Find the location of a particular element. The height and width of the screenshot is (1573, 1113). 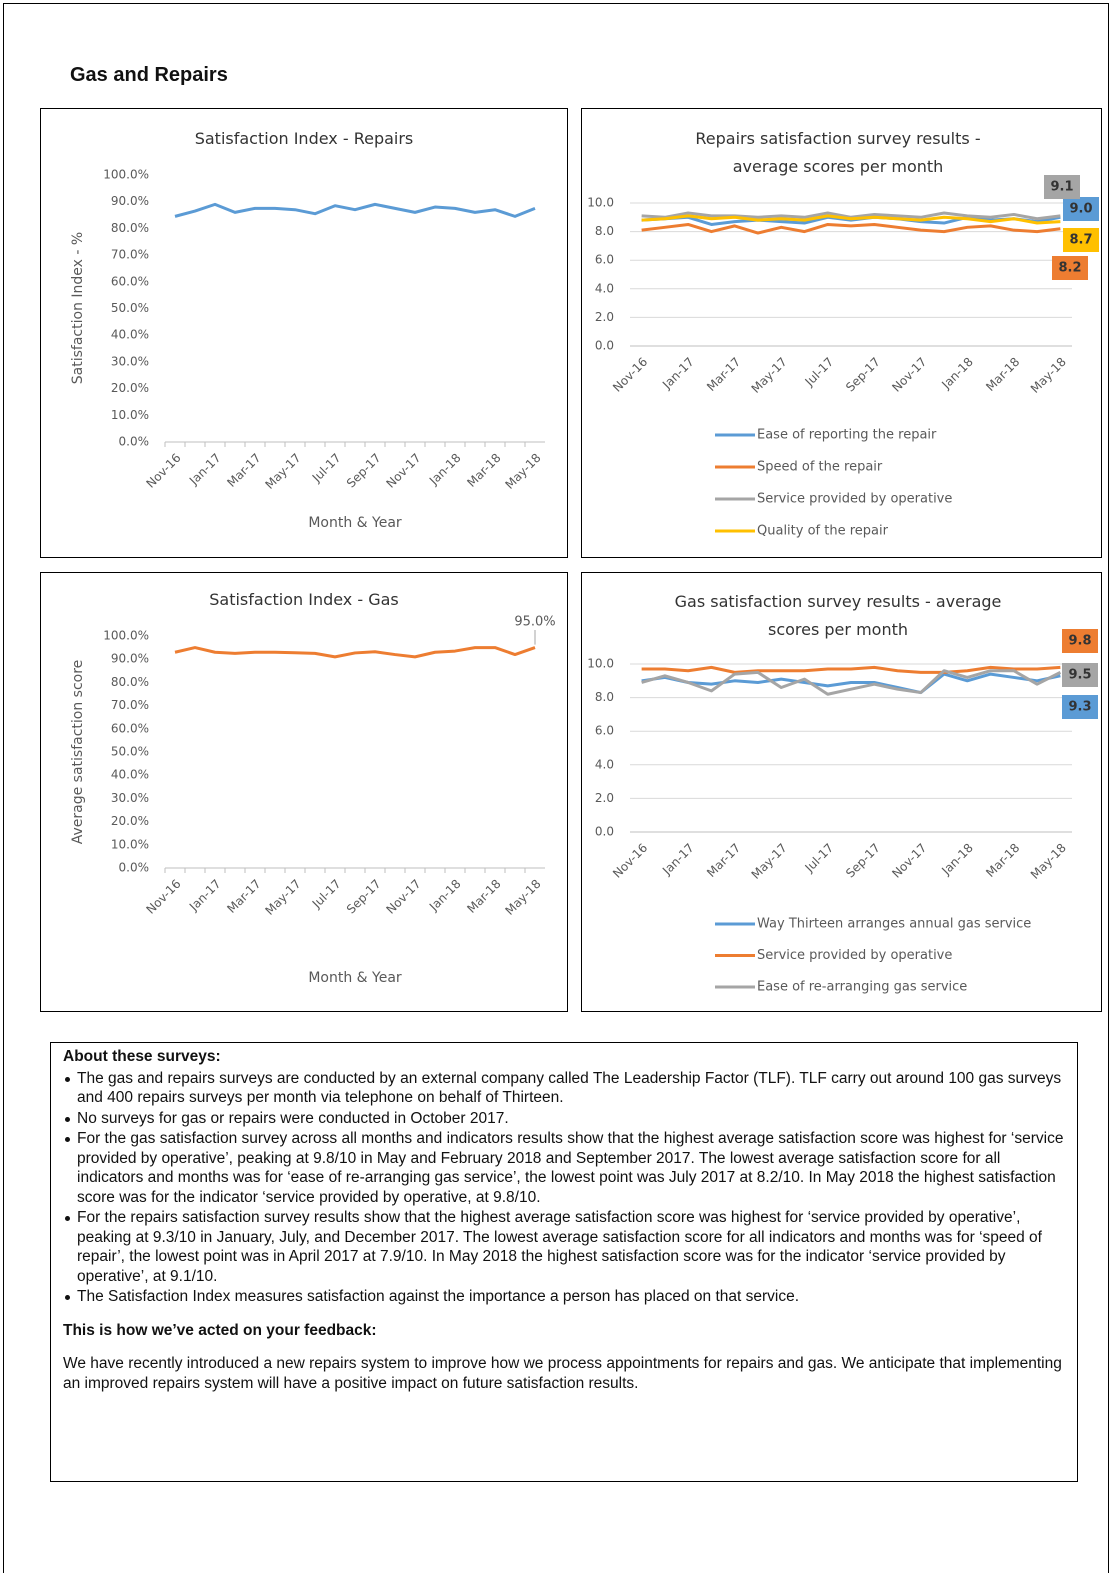

data-label: 9.5 is located at coordinates (1079, 675).